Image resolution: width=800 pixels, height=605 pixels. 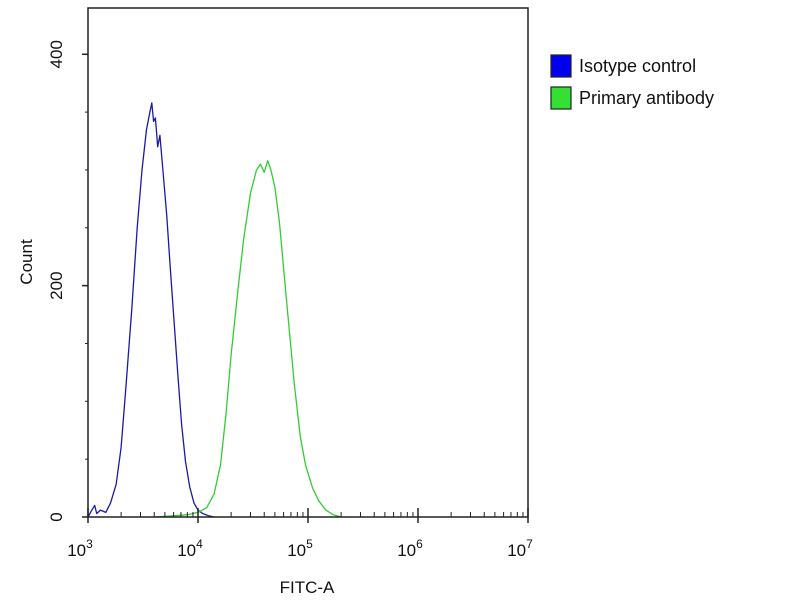 What do you see at coordinates (190, 548) in the screenshot?
I see `x-tick-label: 10⁴` at bounding box center [190, 548].